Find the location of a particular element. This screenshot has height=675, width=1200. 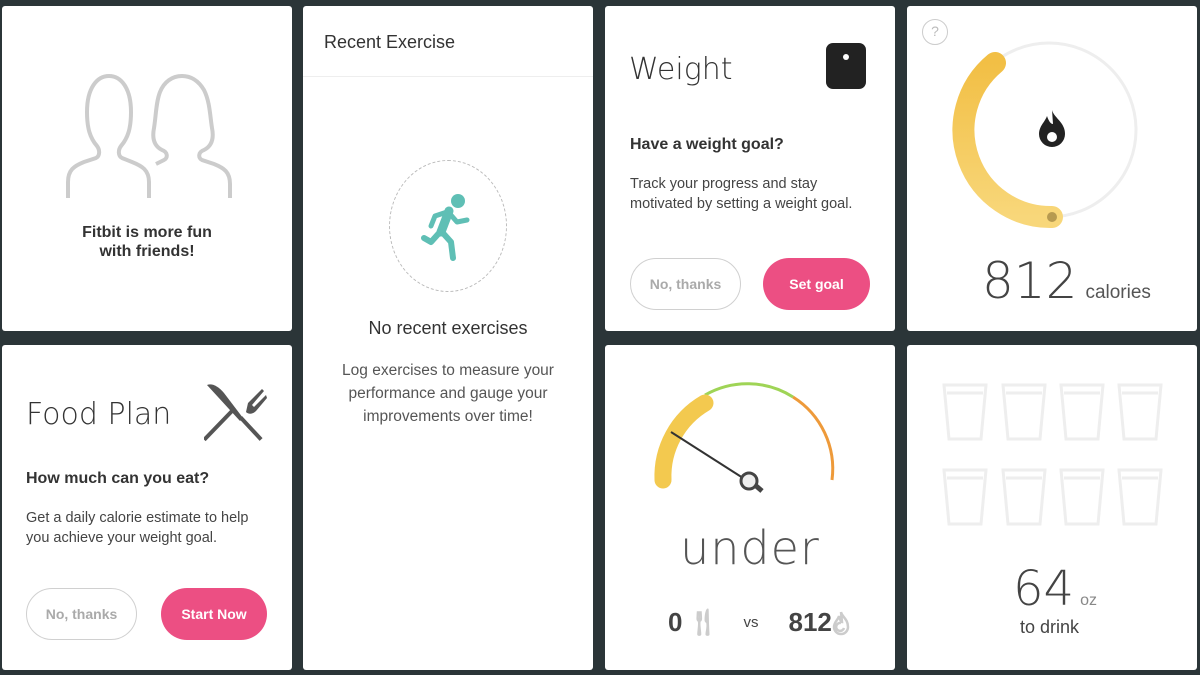

gauge-needle is located at coordinates (707, 455).